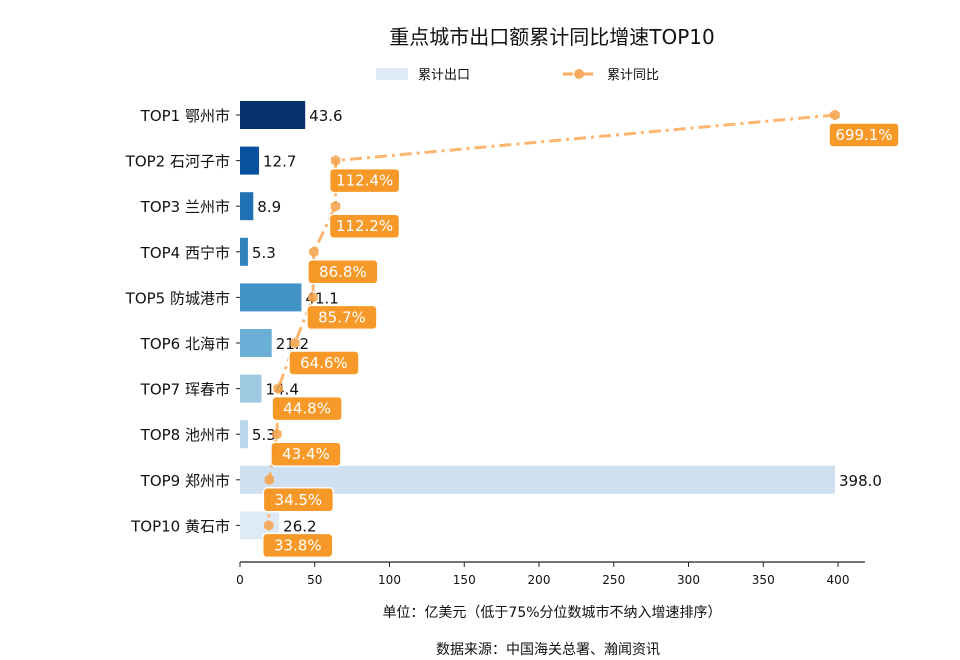 This screenshot has height=660, width=960. I want to click on legend-marker-icon, so click(579, 74).